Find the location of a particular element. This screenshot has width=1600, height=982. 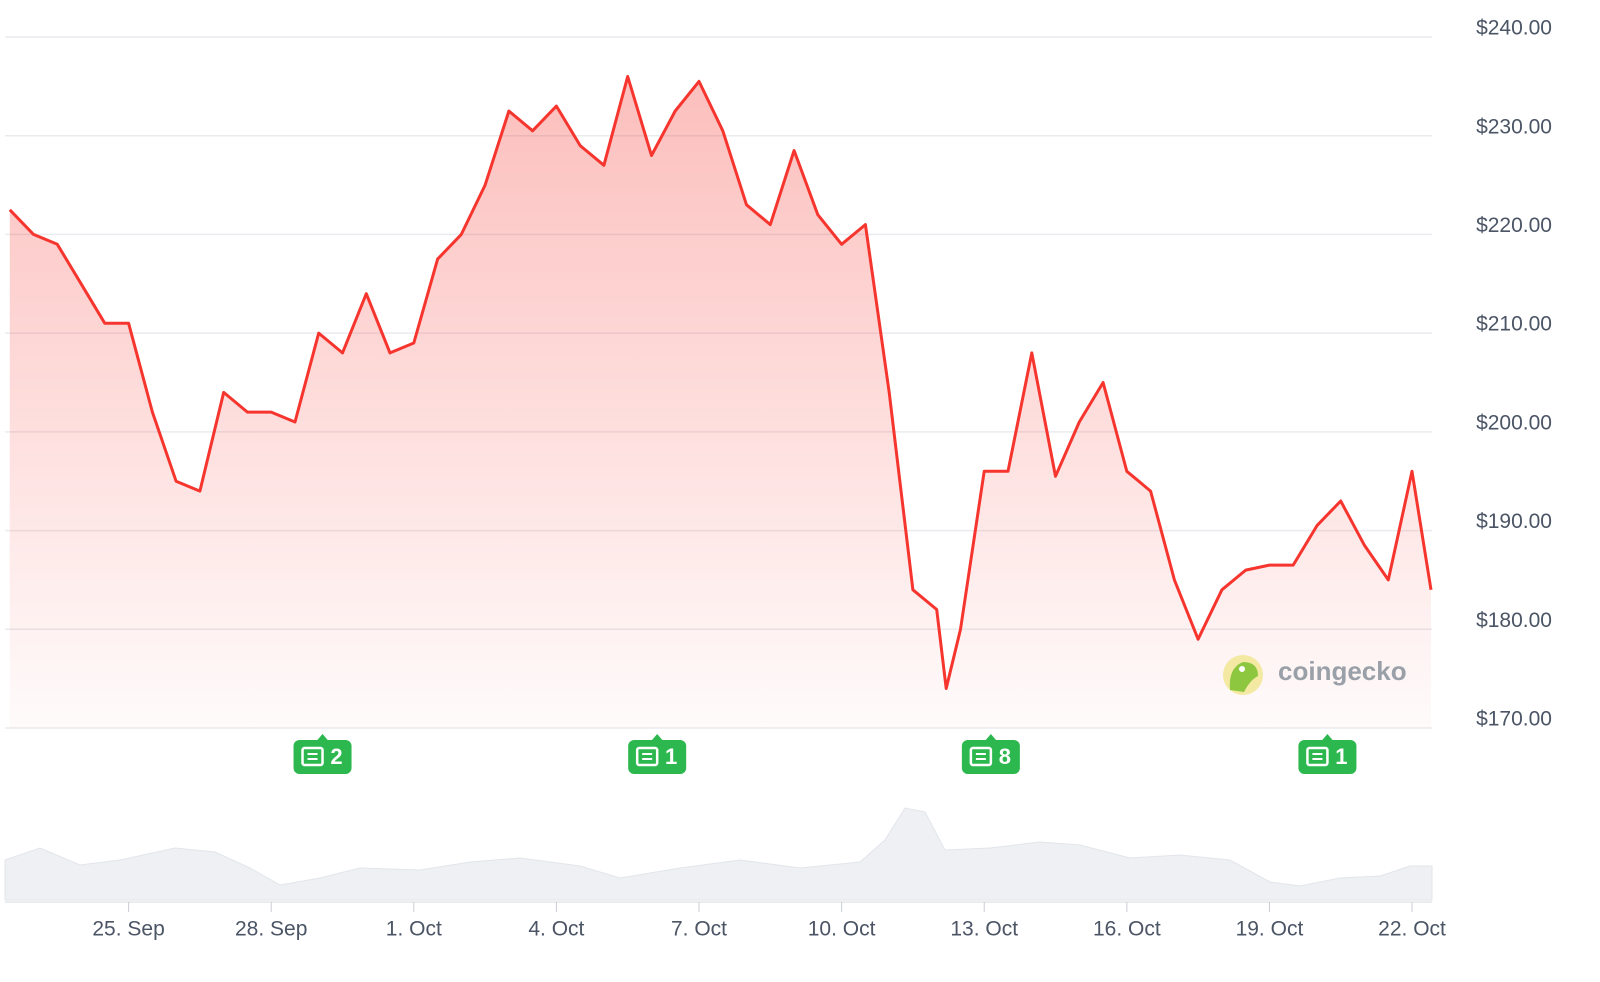

badge-count: 8 is located at coordinates (1005, 756).